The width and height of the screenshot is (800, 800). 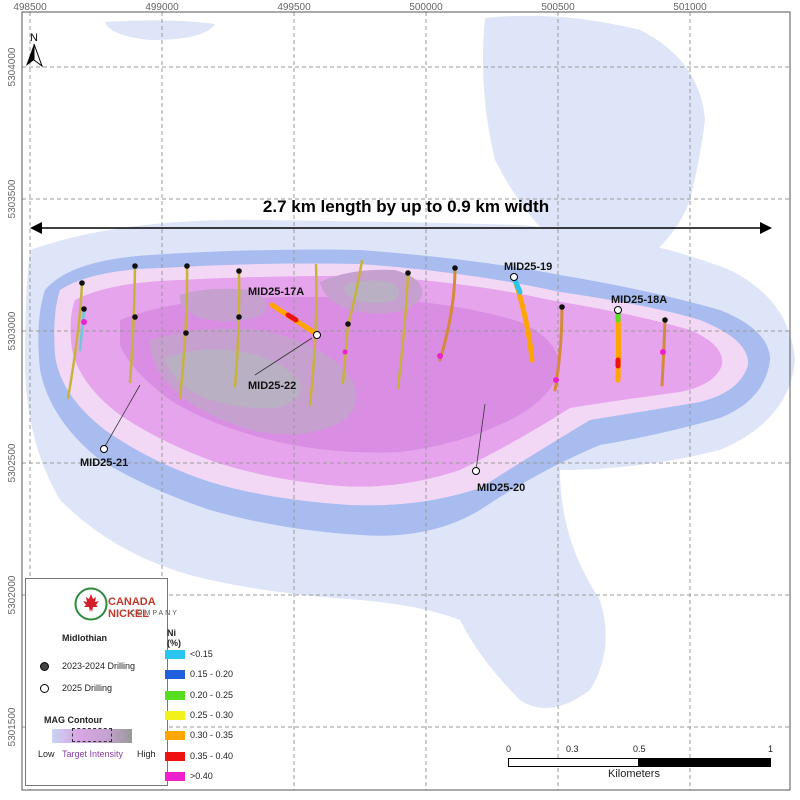 What do you see at coordinates (572, 749) in the screenshot?
I see `scale-tick-label: 0.3` at bounding box center [572, 749].